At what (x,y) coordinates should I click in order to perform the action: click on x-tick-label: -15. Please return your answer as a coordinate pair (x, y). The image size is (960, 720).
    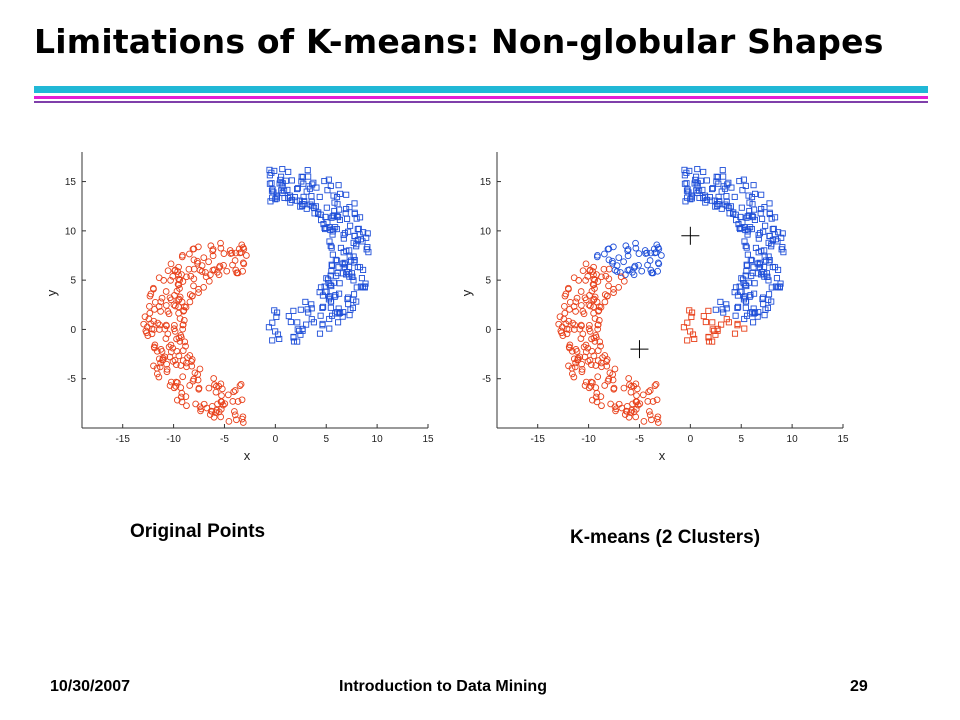
    Looking at the image, I should click on (122, 439).